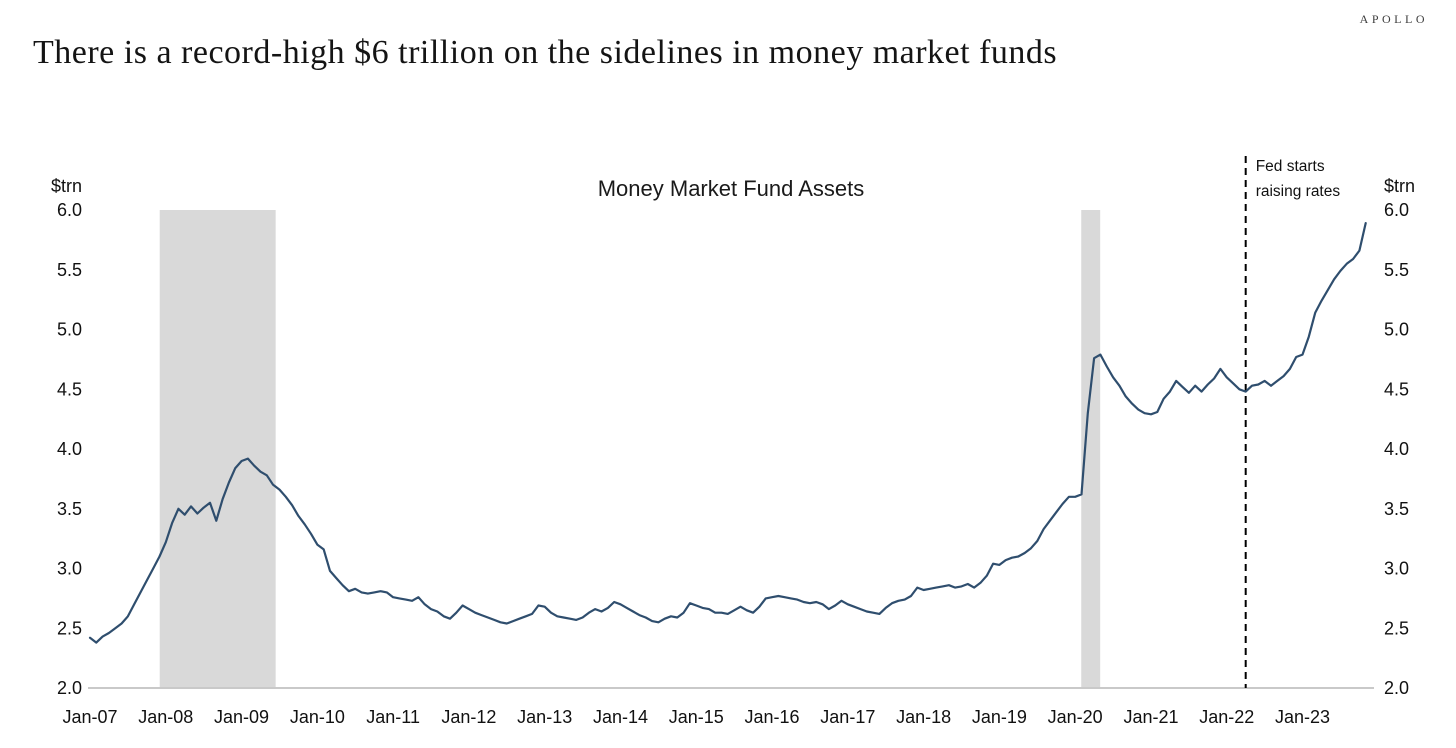 Image resolution: width=1456 pixels, height=748 pixels. Describe the element at coordinates (1226, 717) in the screenshot. I see `x-tick-label: Jan-22` at that location.